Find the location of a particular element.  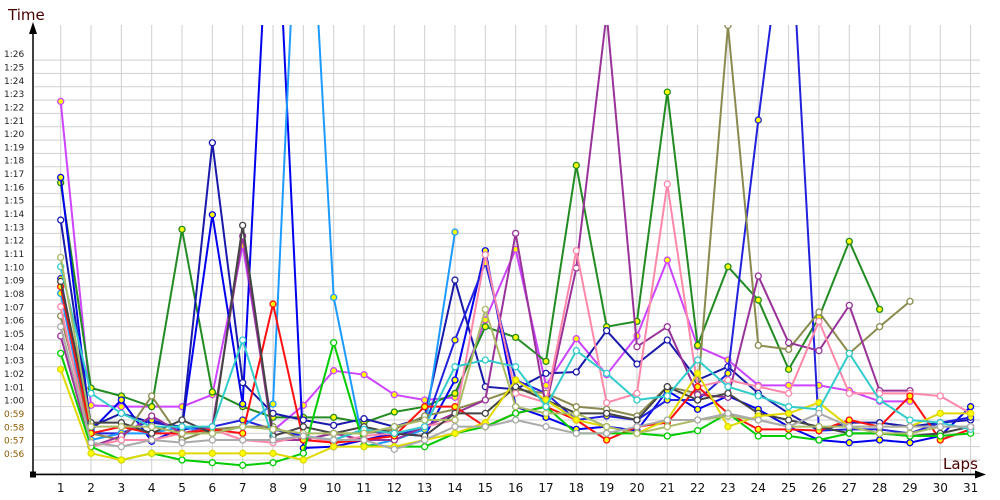

x-axis-arrow-icon is located at coordinates (980, 474).